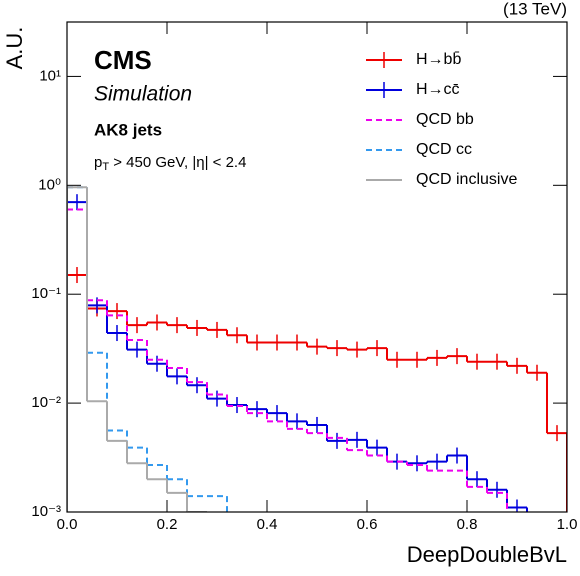  I want to click on x-axis-label: DeepDoubleBvL, so click(487, 554).